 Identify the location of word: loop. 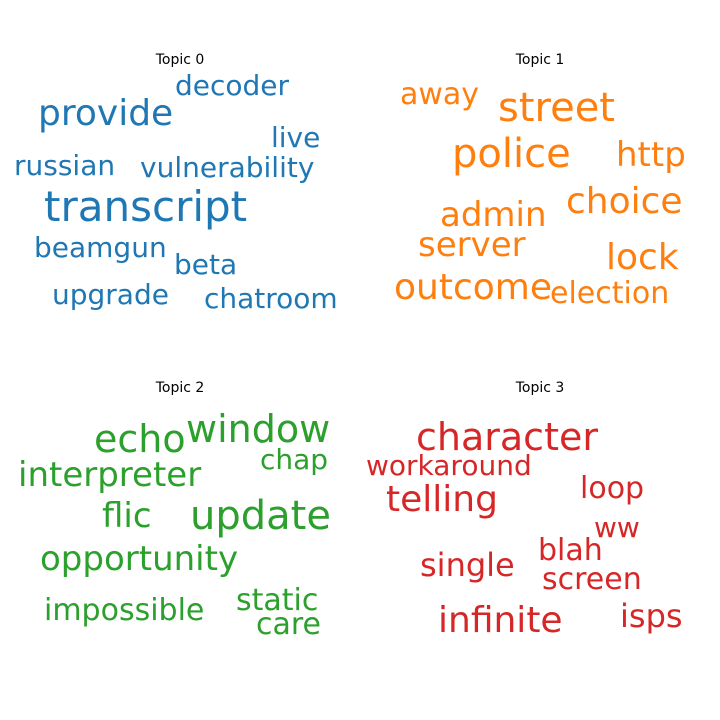
(612, 488).